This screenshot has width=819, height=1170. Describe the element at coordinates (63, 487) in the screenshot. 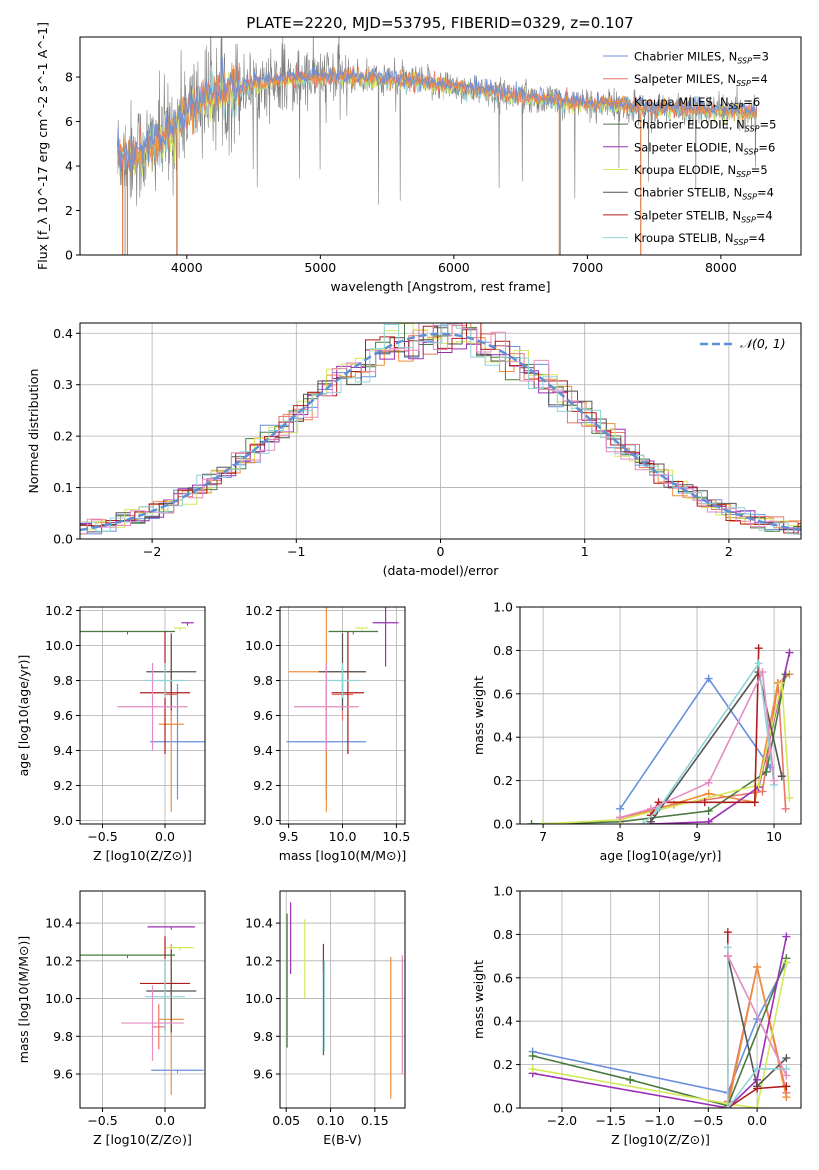

I see `y-tick-label: 0.1` at that location.